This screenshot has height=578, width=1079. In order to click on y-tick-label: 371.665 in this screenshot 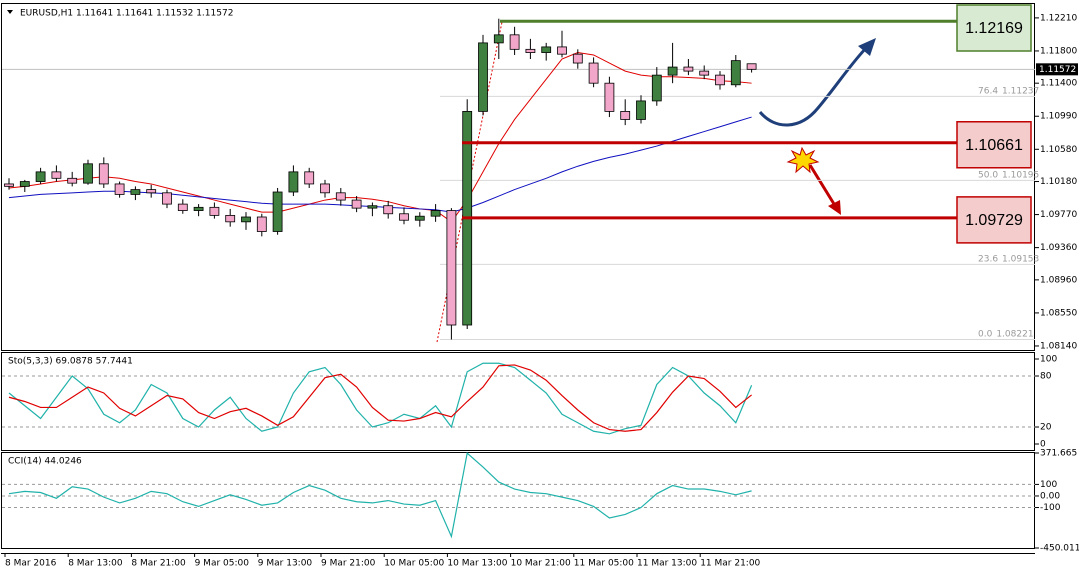, I will do `click(1058, 454)`.